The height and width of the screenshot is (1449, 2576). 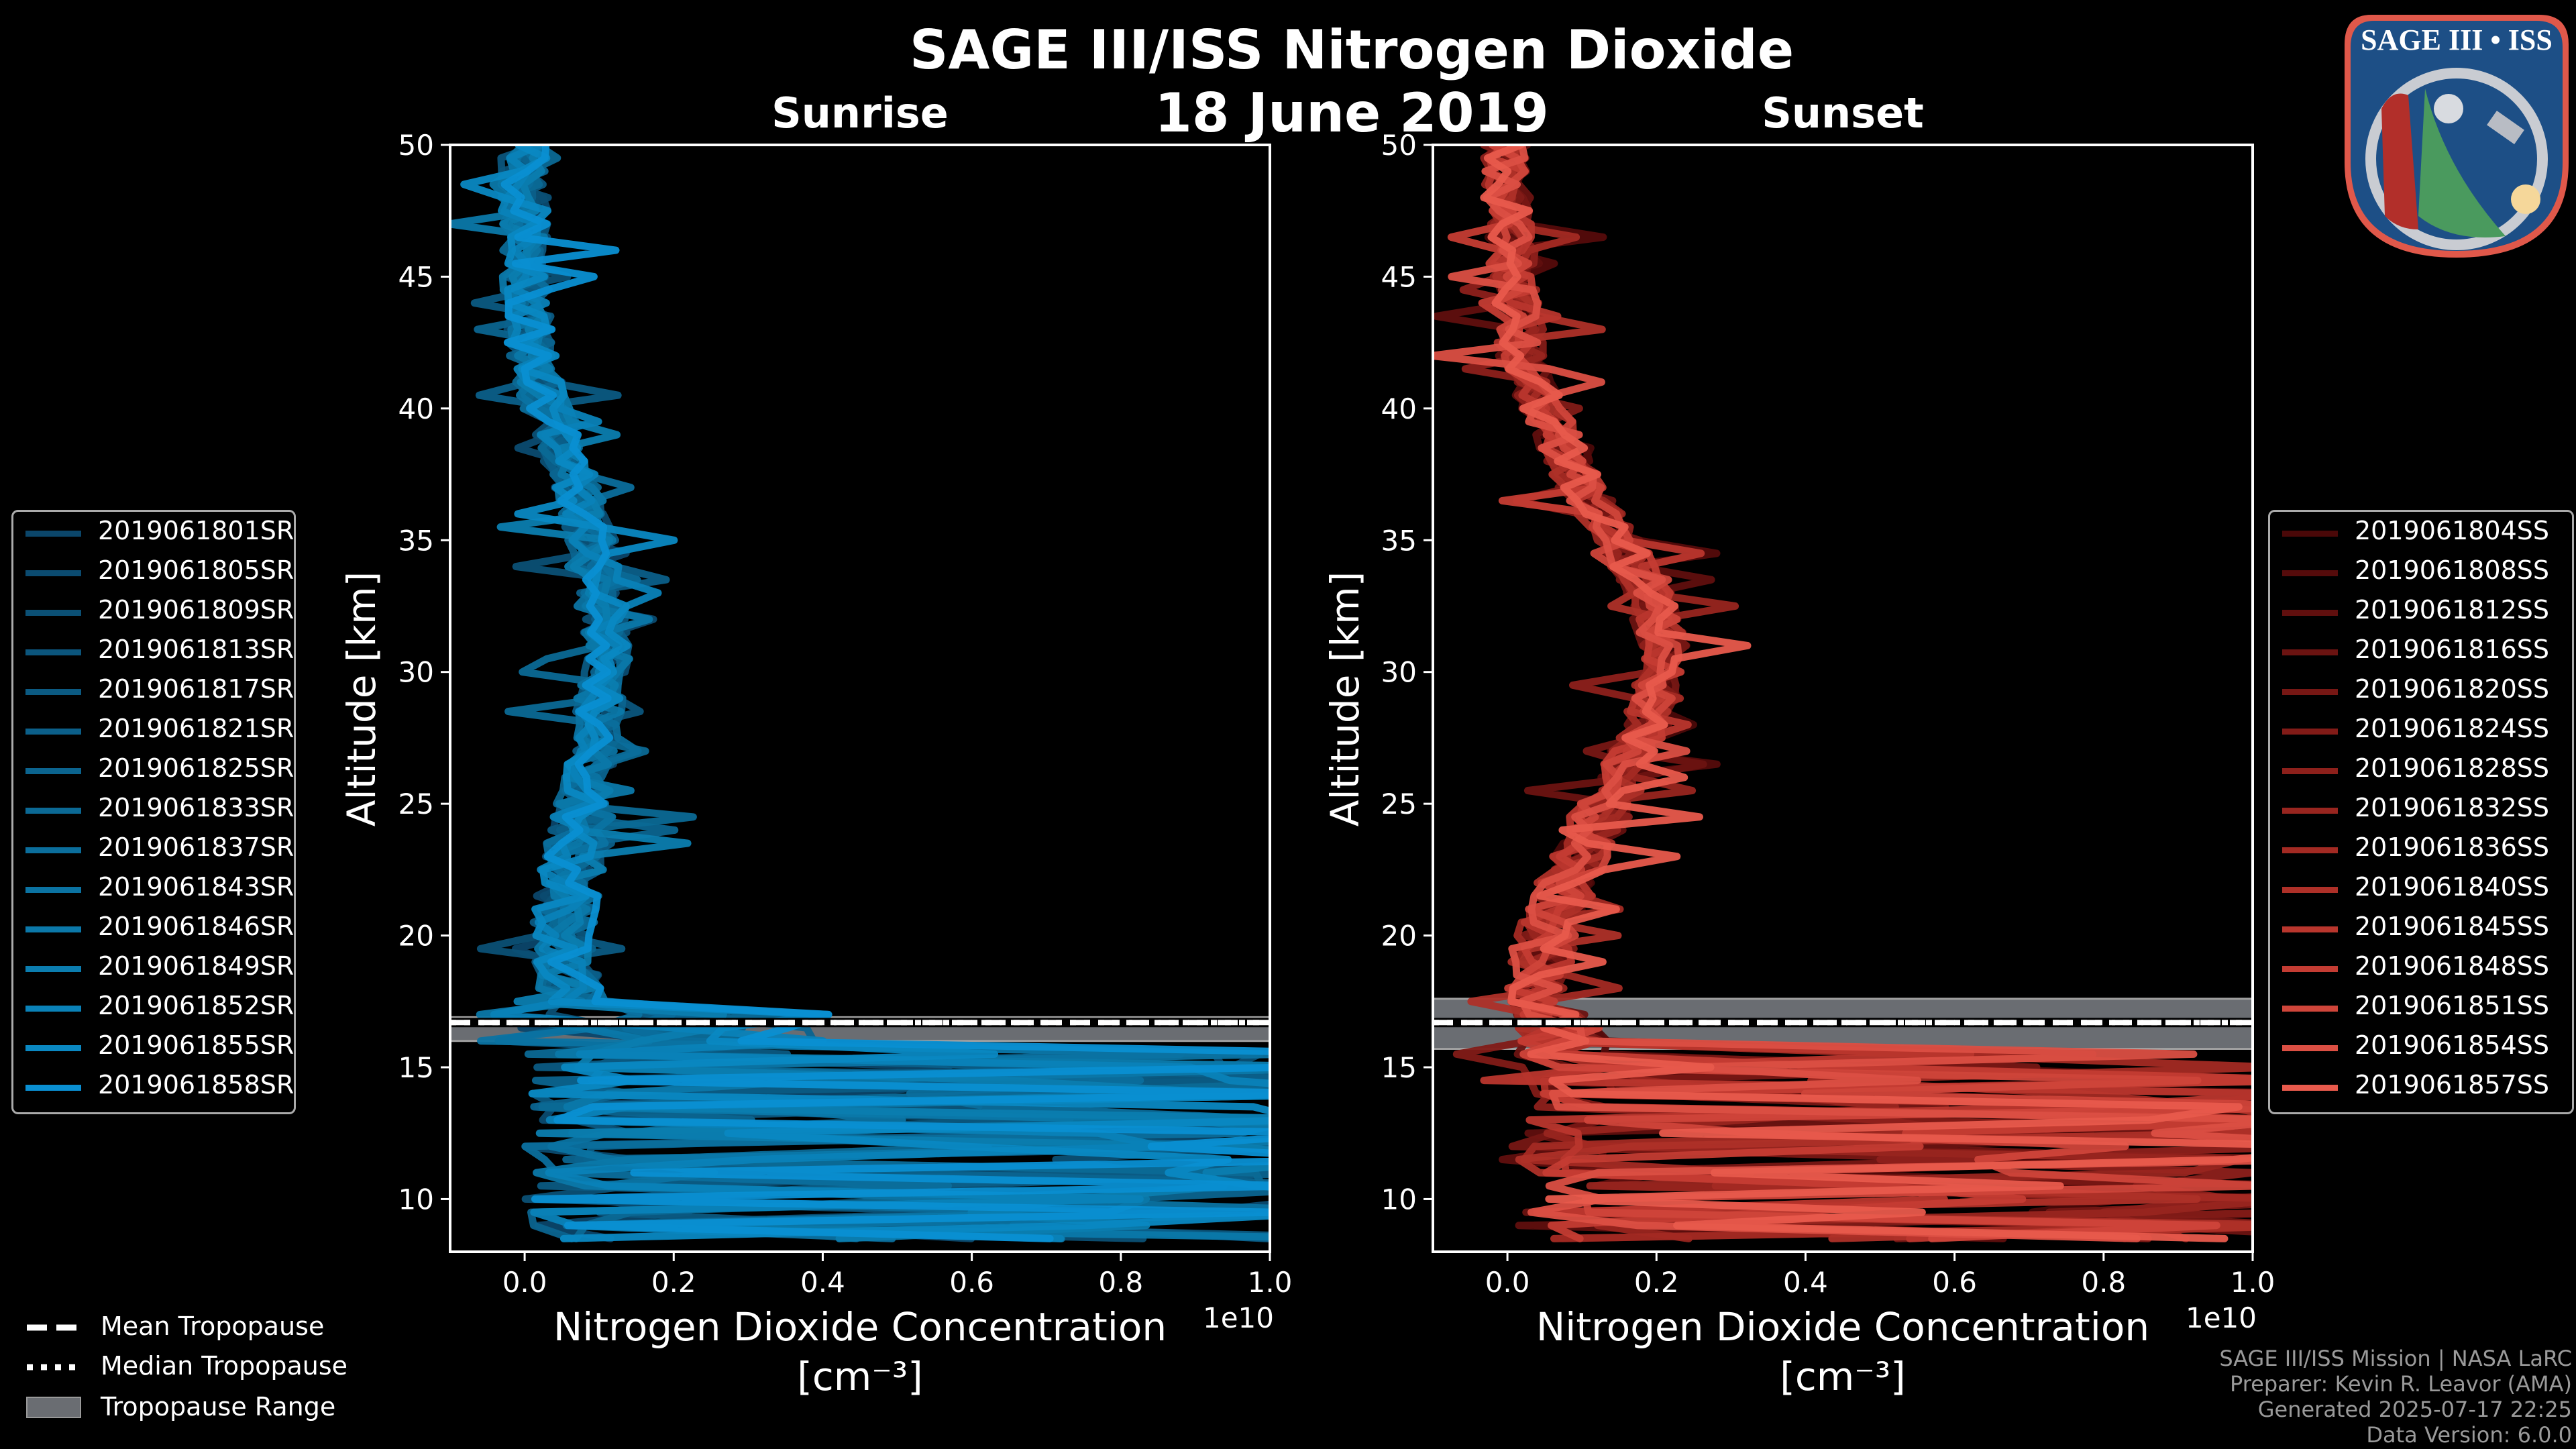 I want to click on legend-label: 2019061840SS, so click(x=2452, y=887).